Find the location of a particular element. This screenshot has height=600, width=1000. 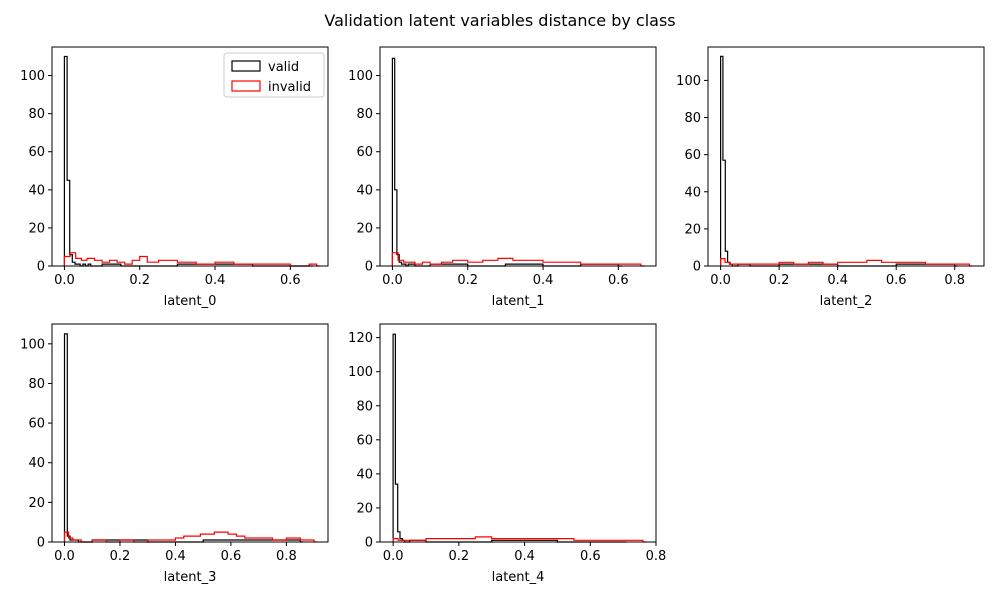

subplot-latent-1: 0.0 0.2 0.4 0.6 0 20 40 60 80 100 latent_1 is located at coordinates (502, 177).